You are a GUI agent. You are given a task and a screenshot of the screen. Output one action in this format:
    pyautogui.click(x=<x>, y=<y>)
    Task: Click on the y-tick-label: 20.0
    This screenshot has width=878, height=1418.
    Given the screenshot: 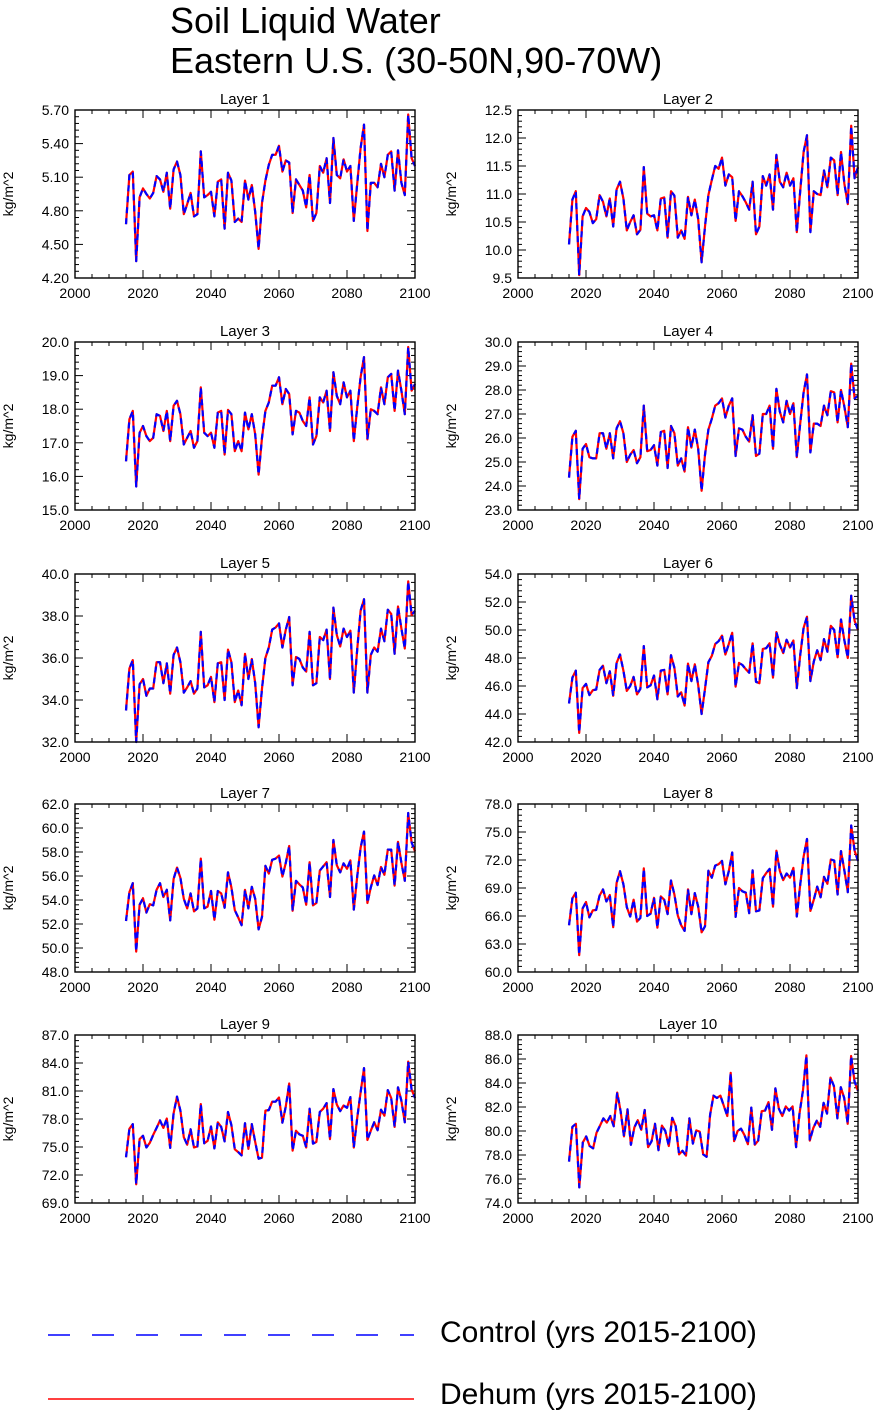 What is the action you would take?
    pyautogui.click(x=55, y=342)
    